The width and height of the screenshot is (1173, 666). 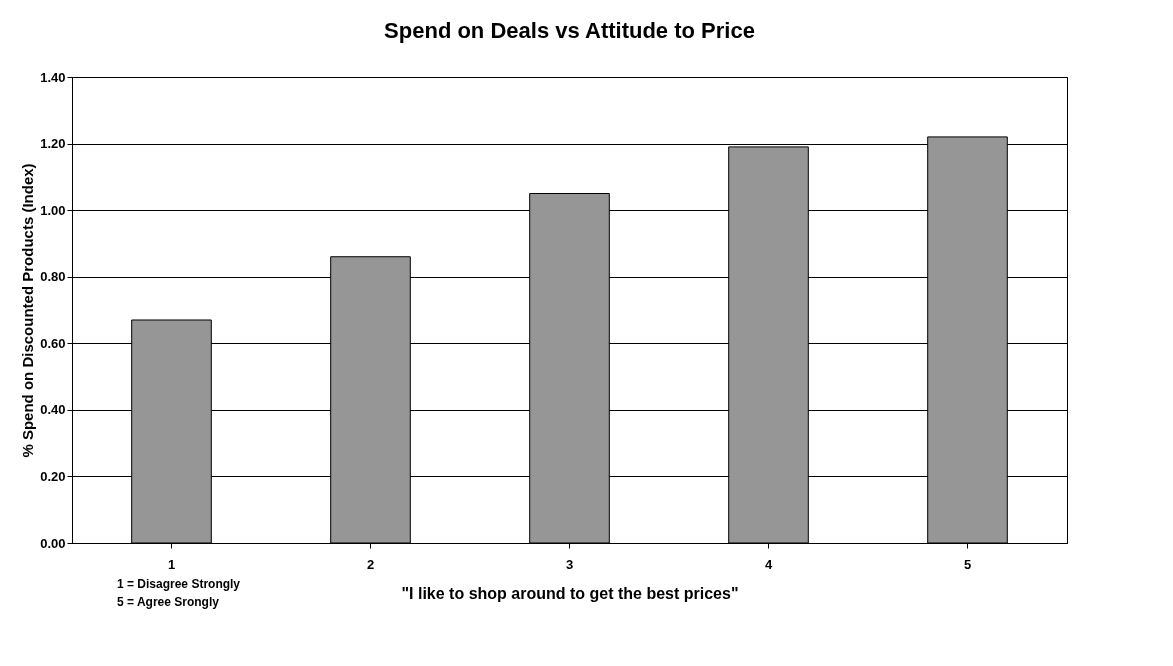 I want to click on y-tick-label: 0.80, so click(x=53, y=277).